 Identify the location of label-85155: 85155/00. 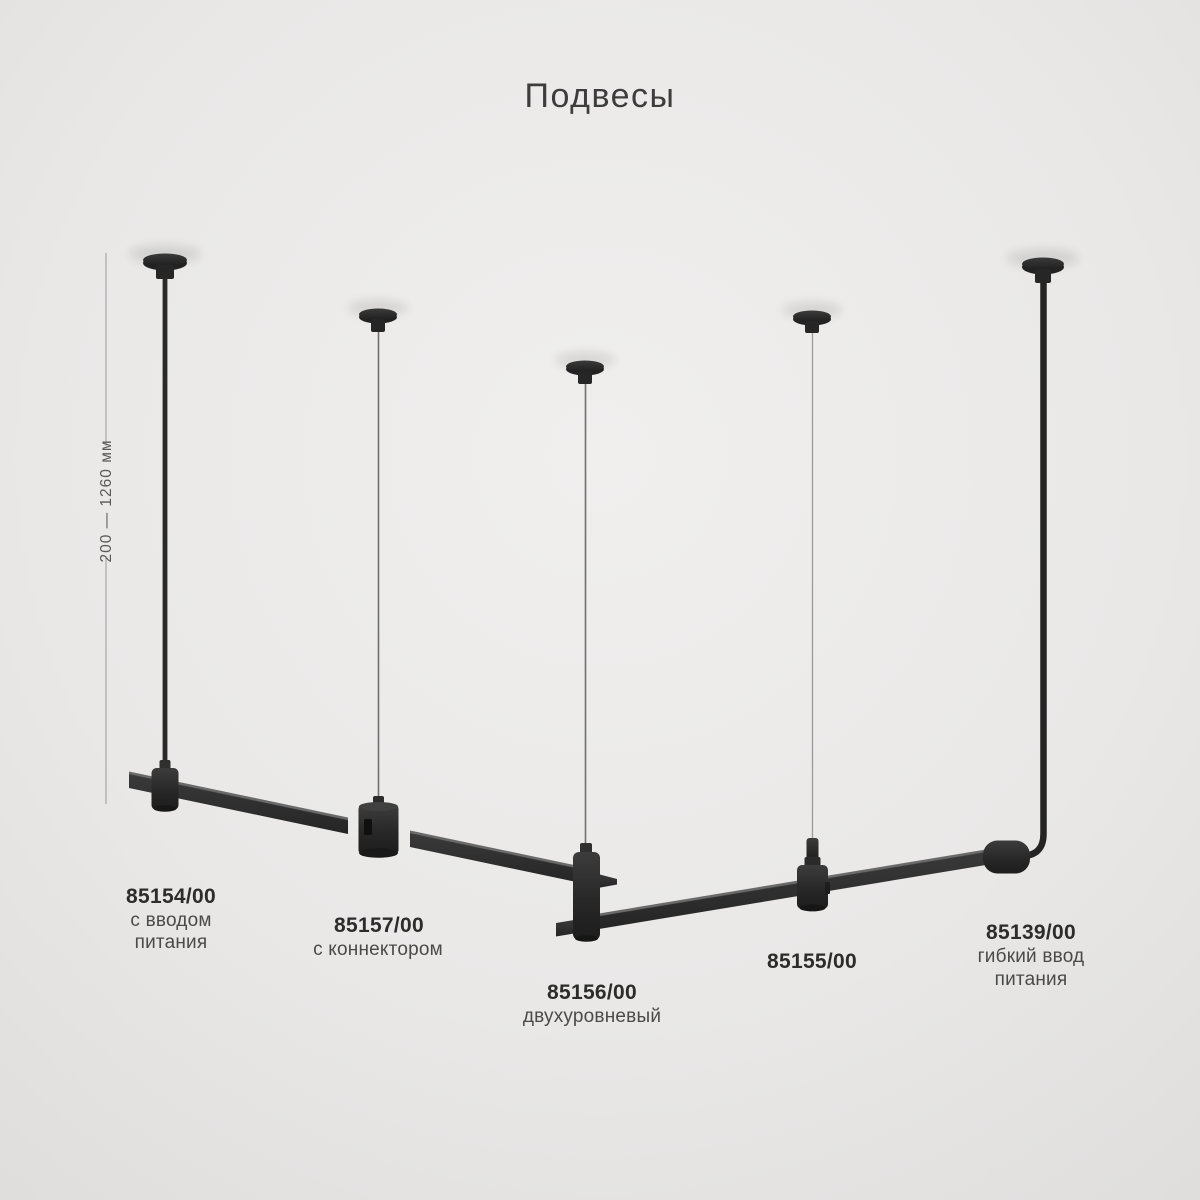
(812, 961).